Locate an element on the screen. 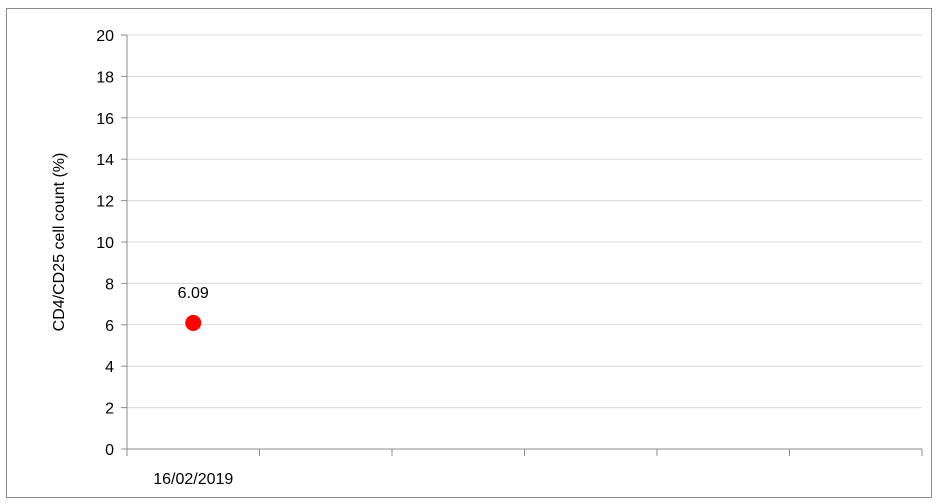  y-tick-label: 6 is located at coordinates (109, 326).